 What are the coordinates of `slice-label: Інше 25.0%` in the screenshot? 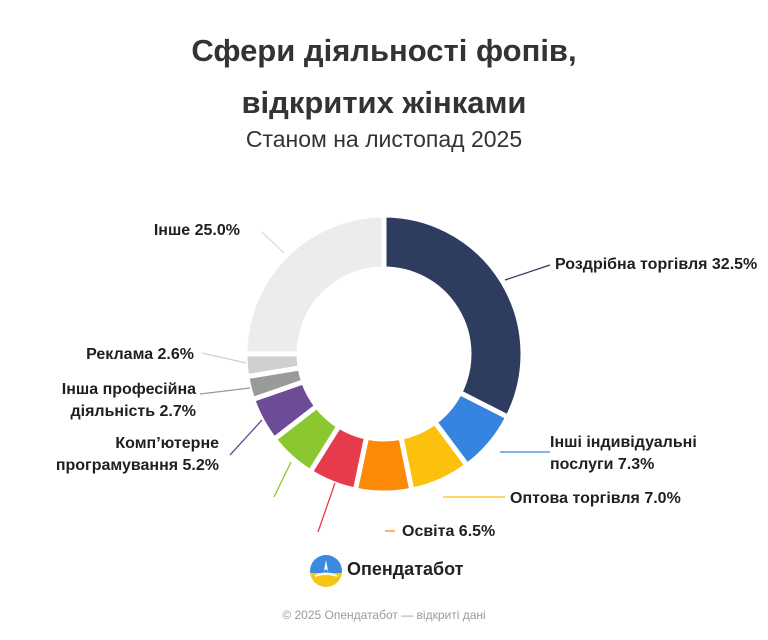 It's located at (197, 231).